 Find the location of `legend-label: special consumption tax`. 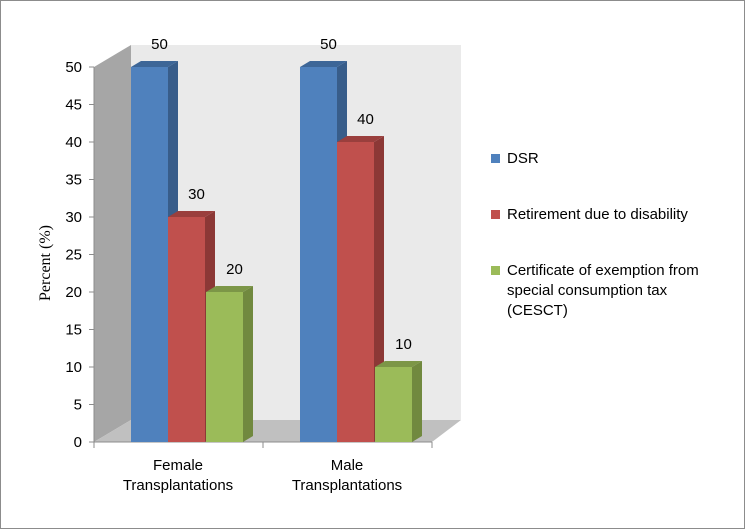

legend-label: special consumption tax is located at coordinates (587, 290).